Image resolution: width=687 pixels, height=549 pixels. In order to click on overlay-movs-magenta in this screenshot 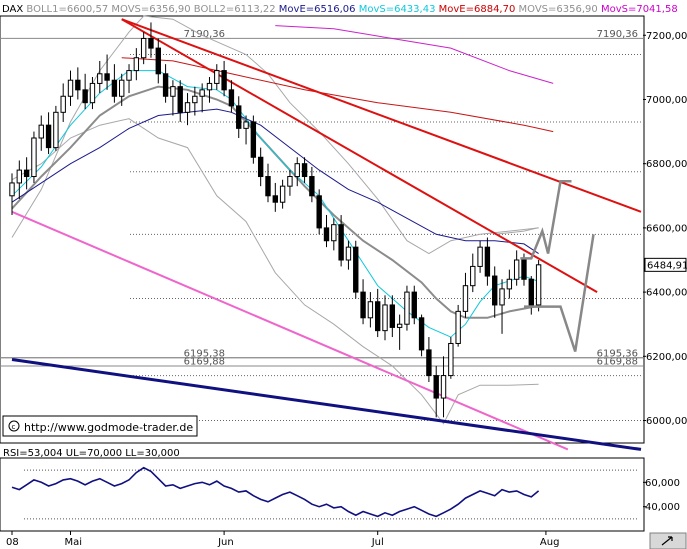, I will do `click(414, 54)`.